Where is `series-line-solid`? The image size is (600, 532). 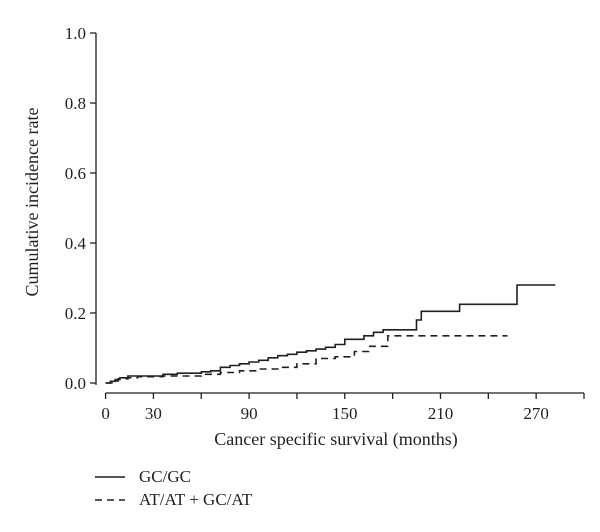 series-line-solid is located at coordinates (330, 334).